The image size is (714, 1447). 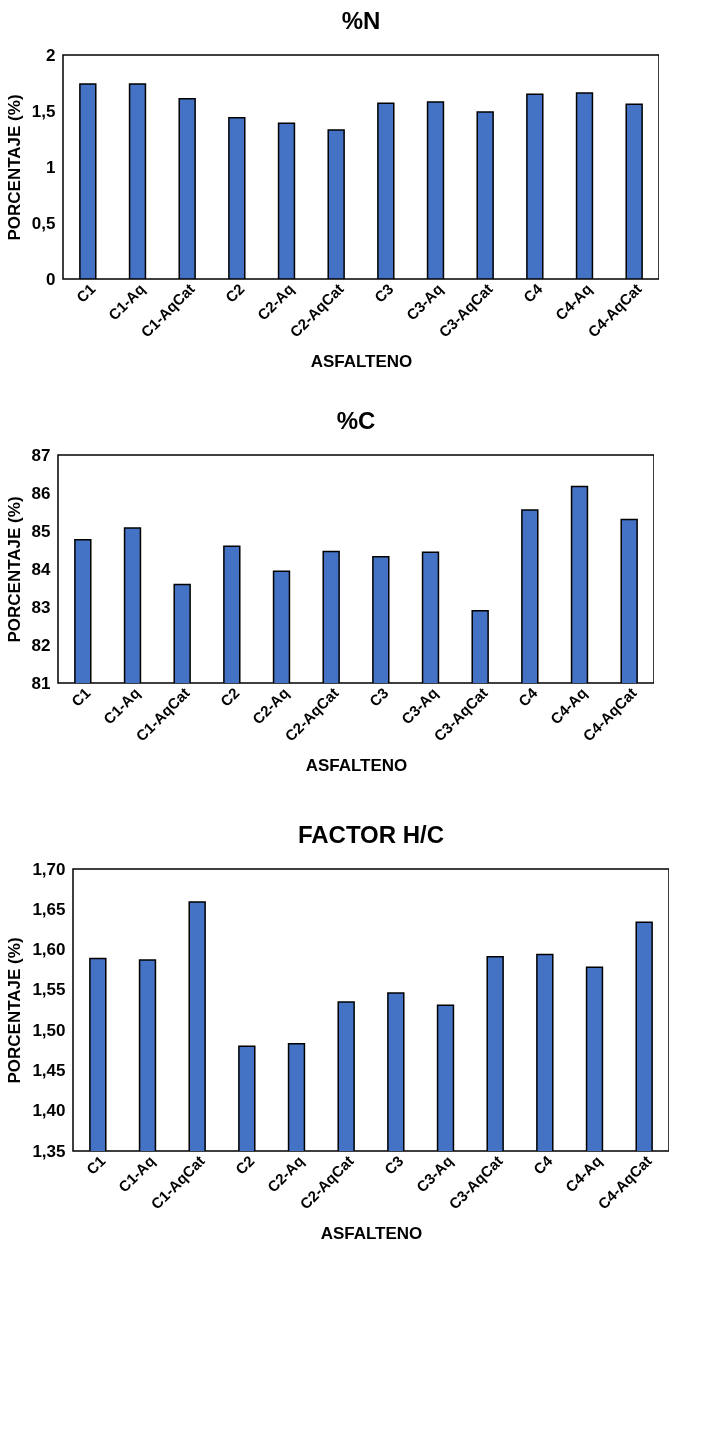 What do you see at coordinates (43, 223) in the screenshot?
I see `y-tick-label: 0,5` at bounding box center [43, 223].